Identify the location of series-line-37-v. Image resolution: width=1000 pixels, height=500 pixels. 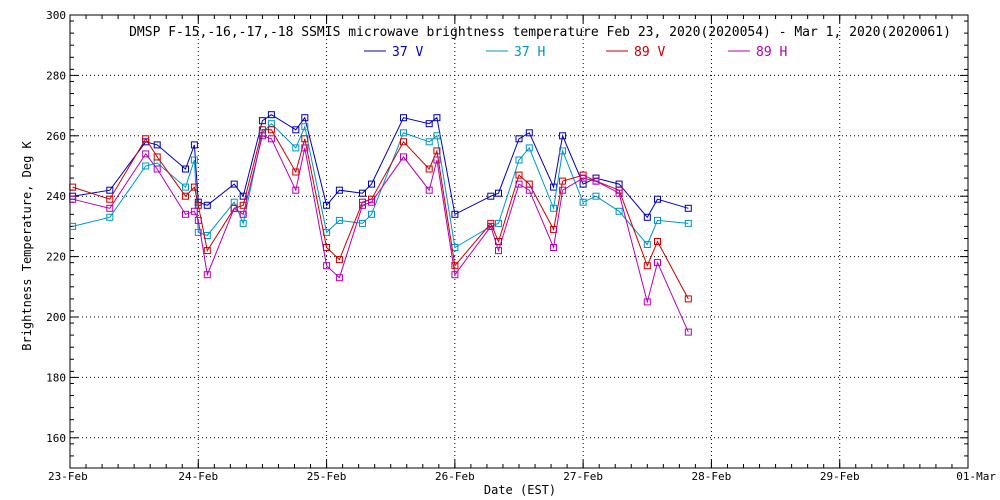
(380, 166).